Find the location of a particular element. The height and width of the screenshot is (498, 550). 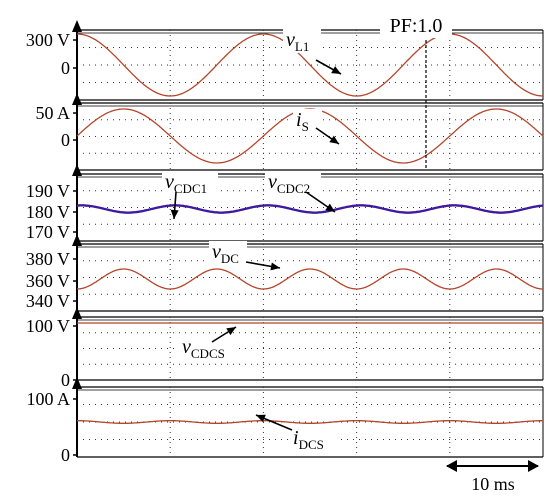

label-is-text: iS is located at coordinates (302, 121).